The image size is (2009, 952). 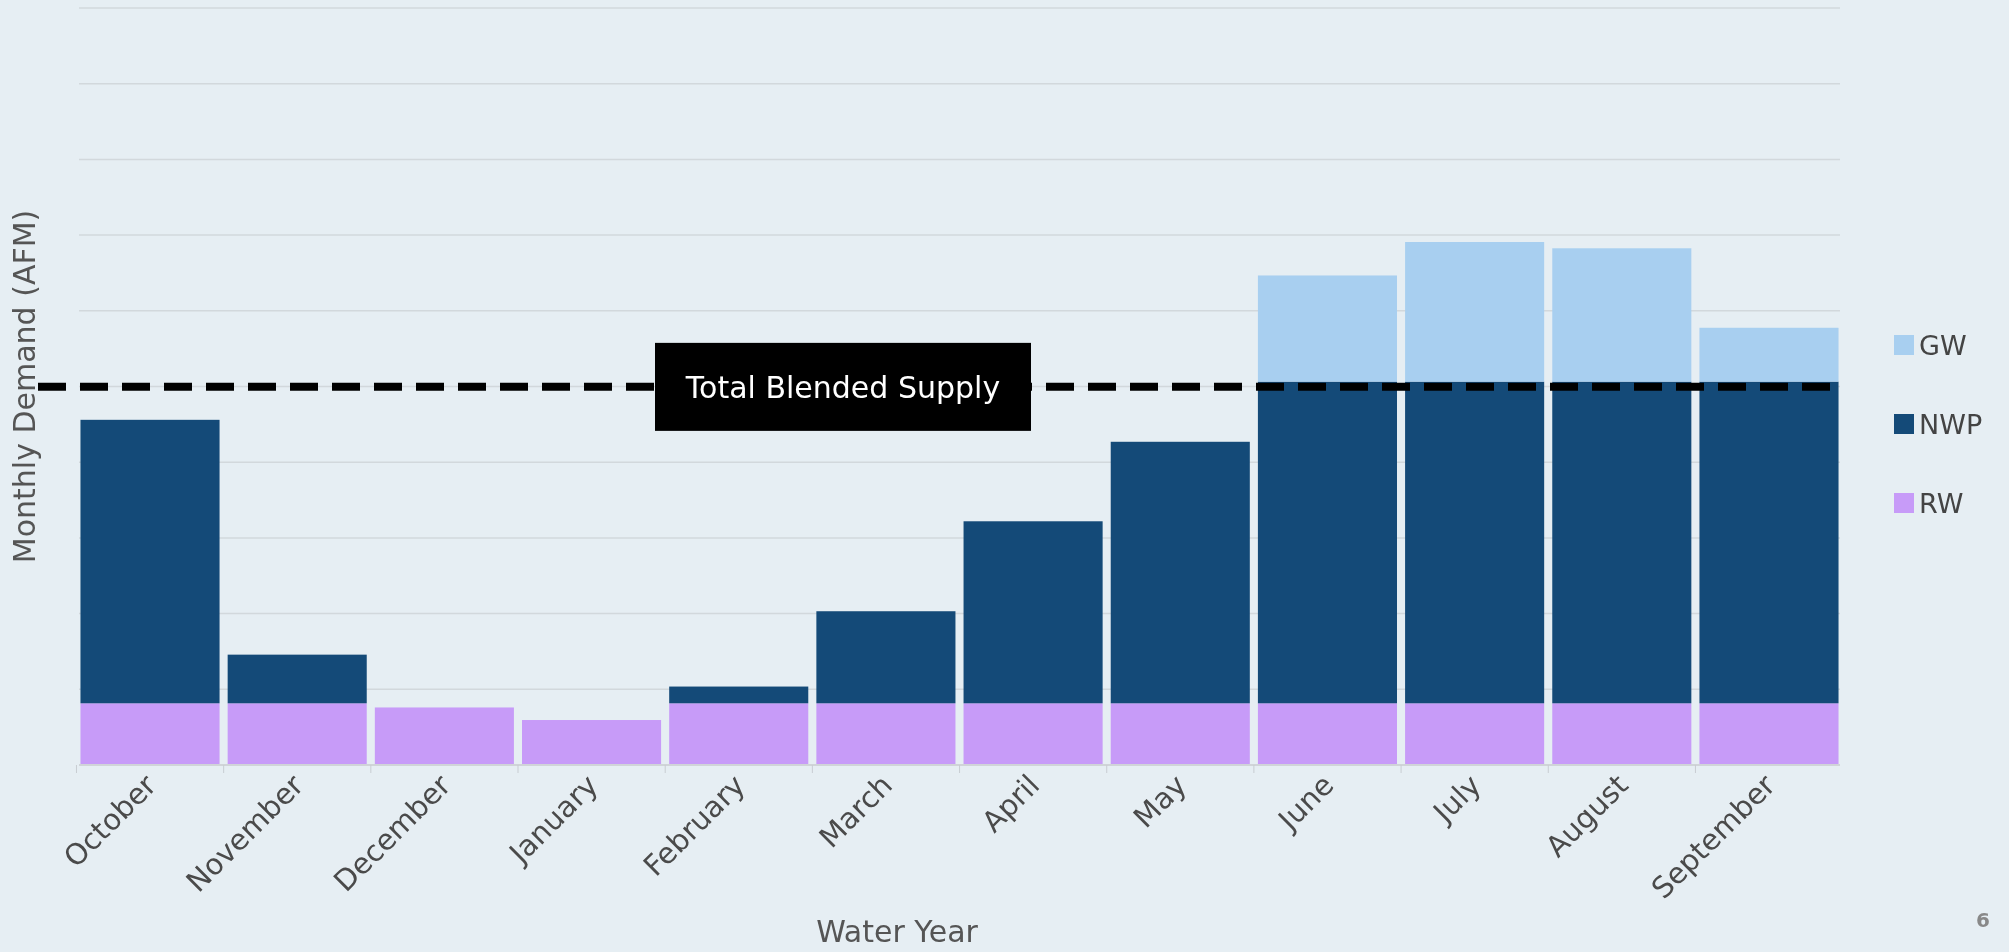 What do you see at coordinates (24, 386) in the screenshot?
I see `y-axis-title: Monthly Demand (AFM)` at bounding box center [24, 386].